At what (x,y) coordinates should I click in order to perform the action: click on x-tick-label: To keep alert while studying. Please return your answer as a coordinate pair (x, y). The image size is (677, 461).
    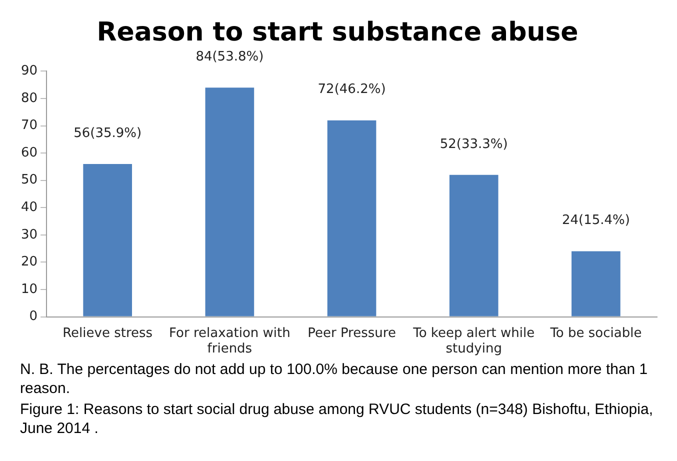
    Looking at the image, I should click on (473, 341).